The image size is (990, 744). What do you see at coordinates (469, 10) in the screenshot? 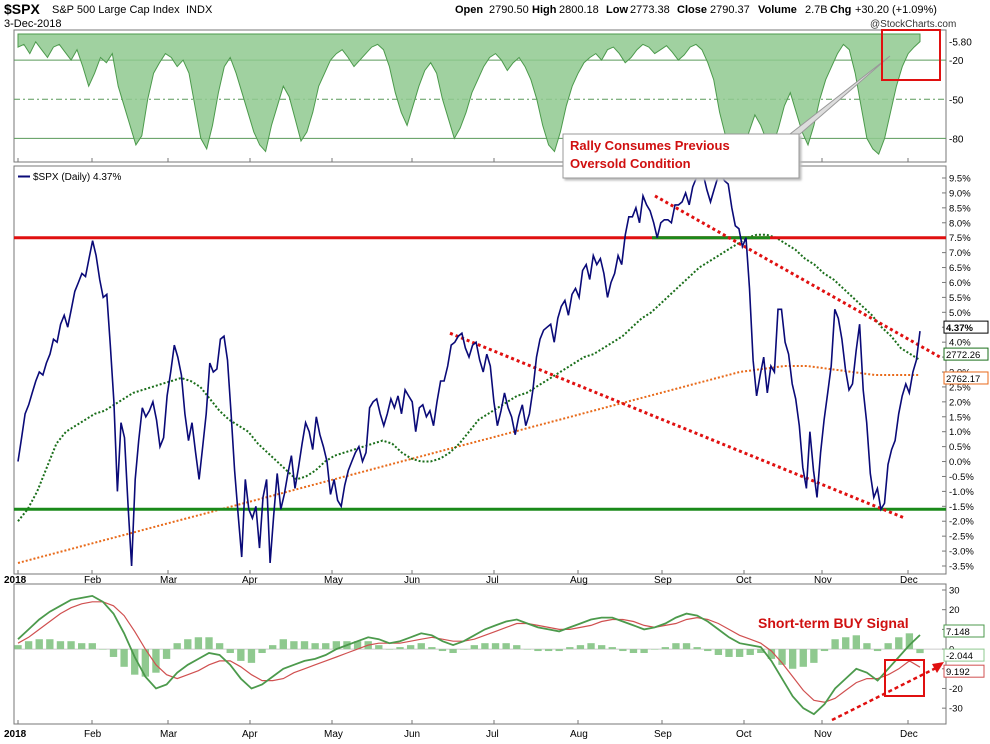
I see `quote-open-label: Open` at bounding box center [469, 10].